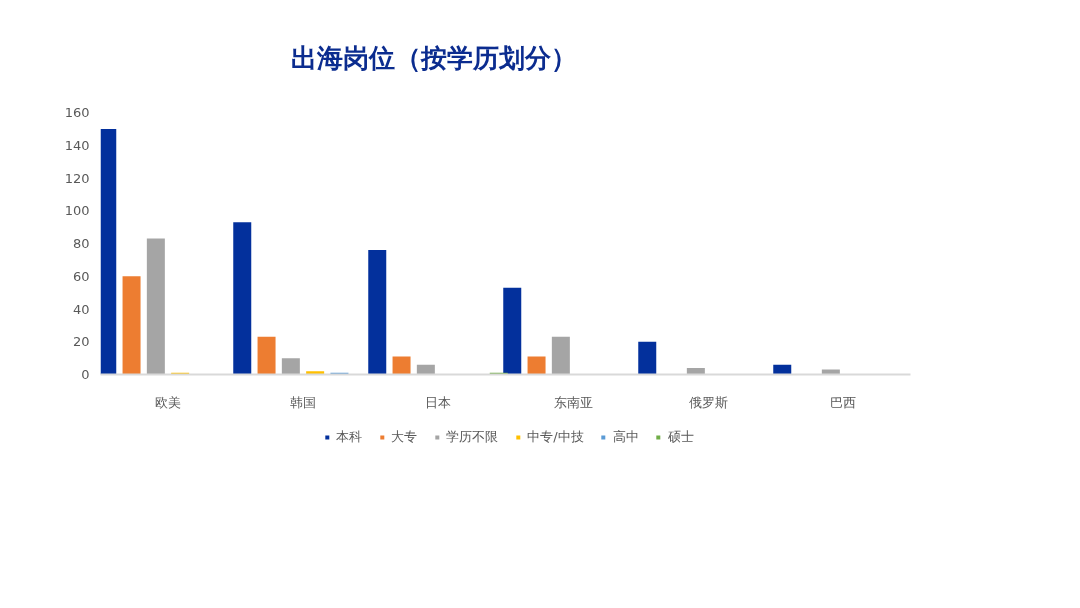 This screenshot has height=608, width=1080. Describe the element at coordinates (573, 402) in the screenshot. I see `x-tick-label: 东南亚` at that location.